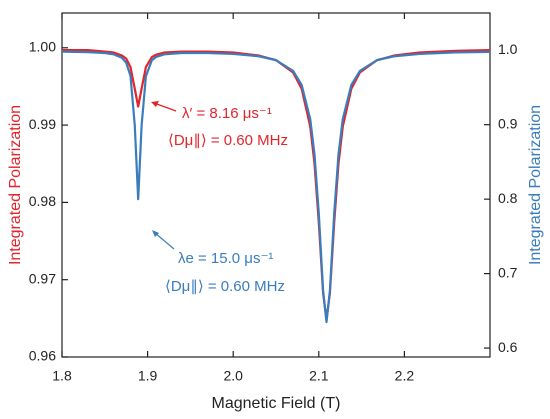 The image size is (550, 419). I want to click on y2-tick-label: 0.7, so click(508, 272).